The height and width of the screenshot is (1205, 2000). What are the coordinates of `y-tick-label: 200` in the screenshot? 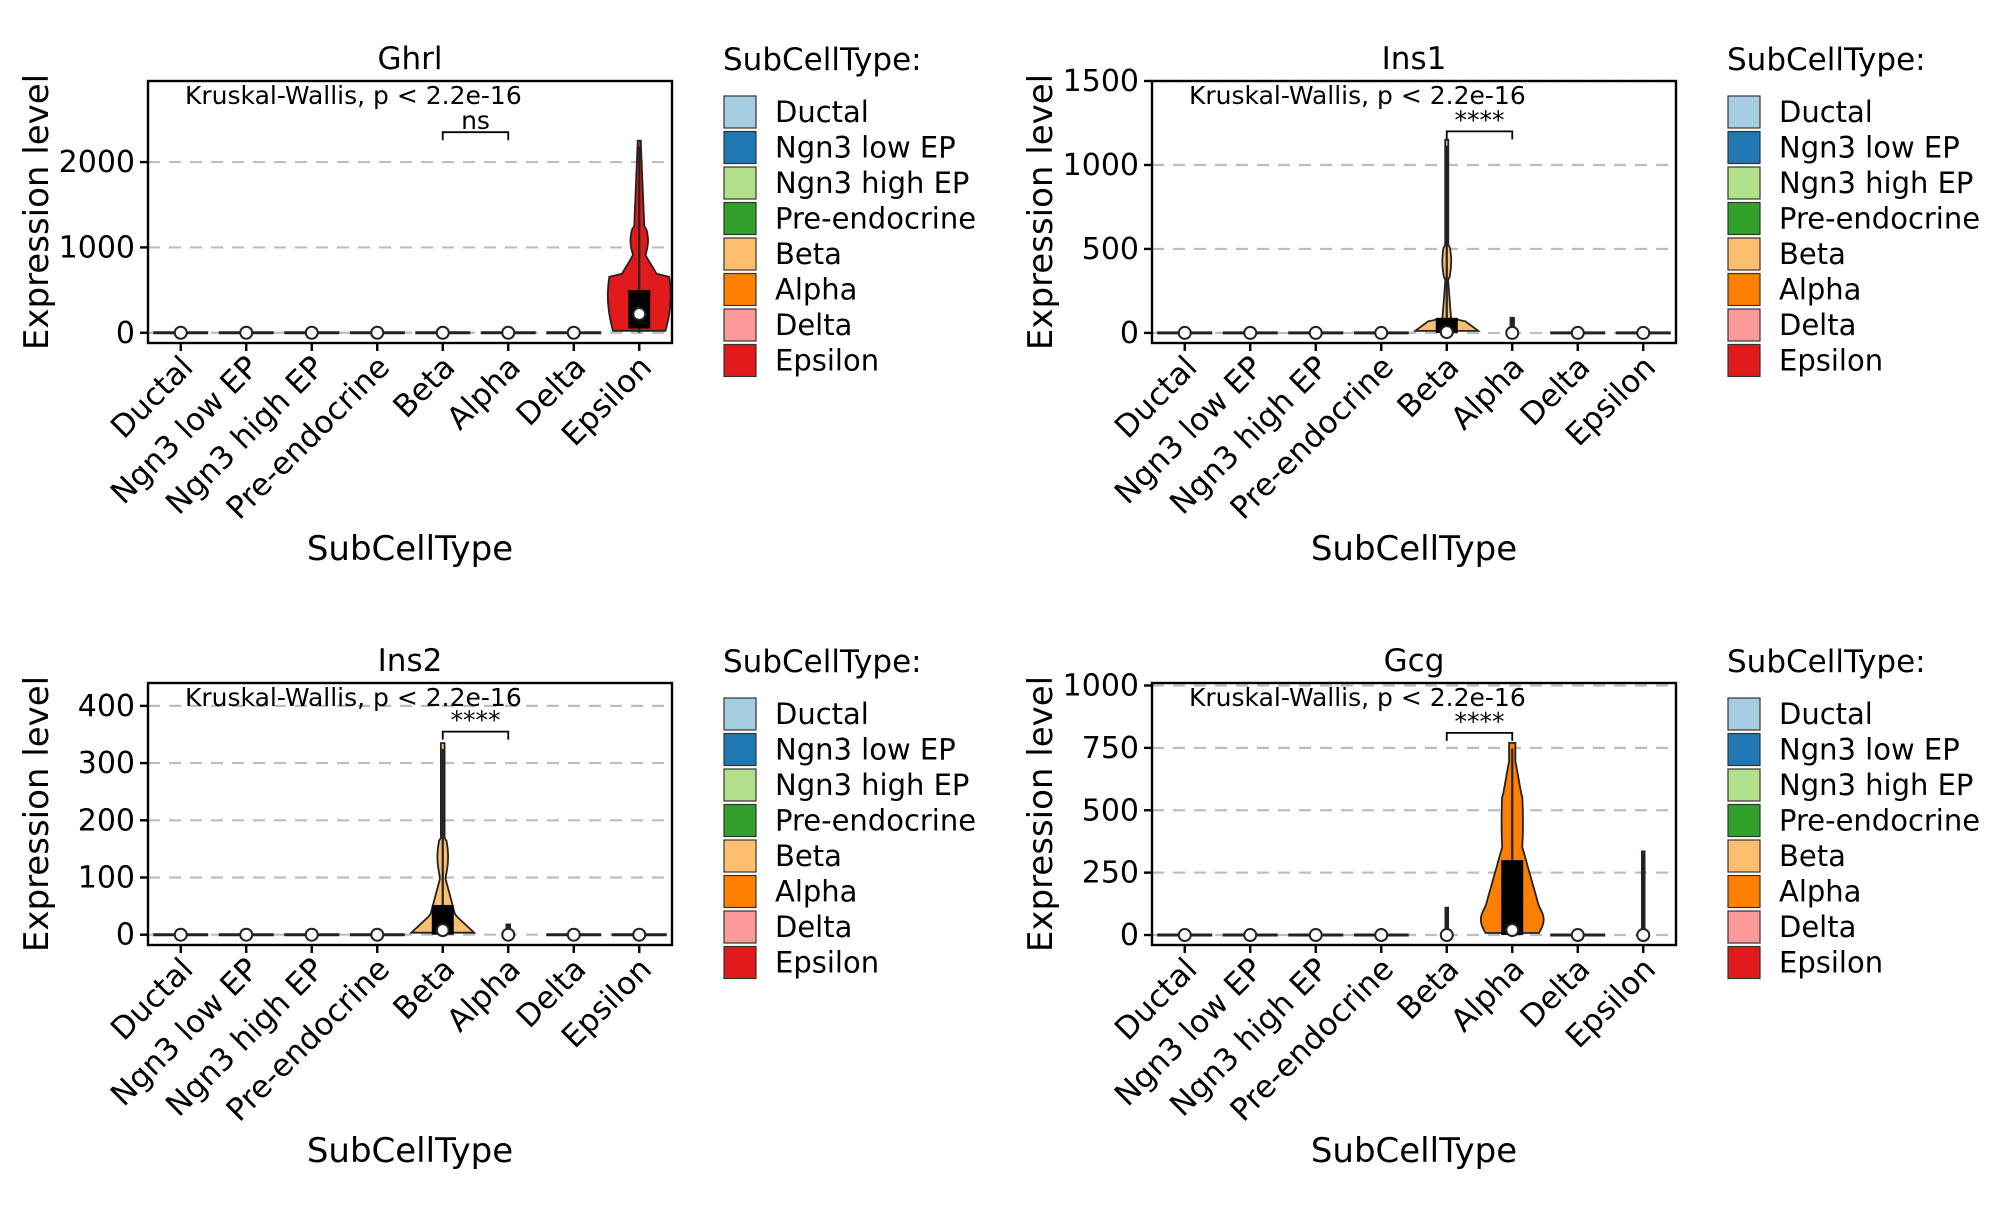 It's located at (106, 820).